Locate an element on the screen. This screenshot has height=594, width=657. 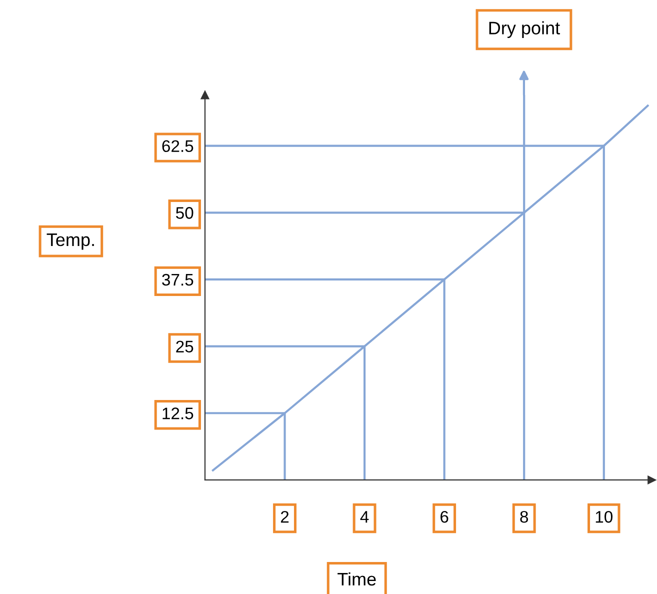
y-tick-label: 62.5 is located at coordinates (178, 146).